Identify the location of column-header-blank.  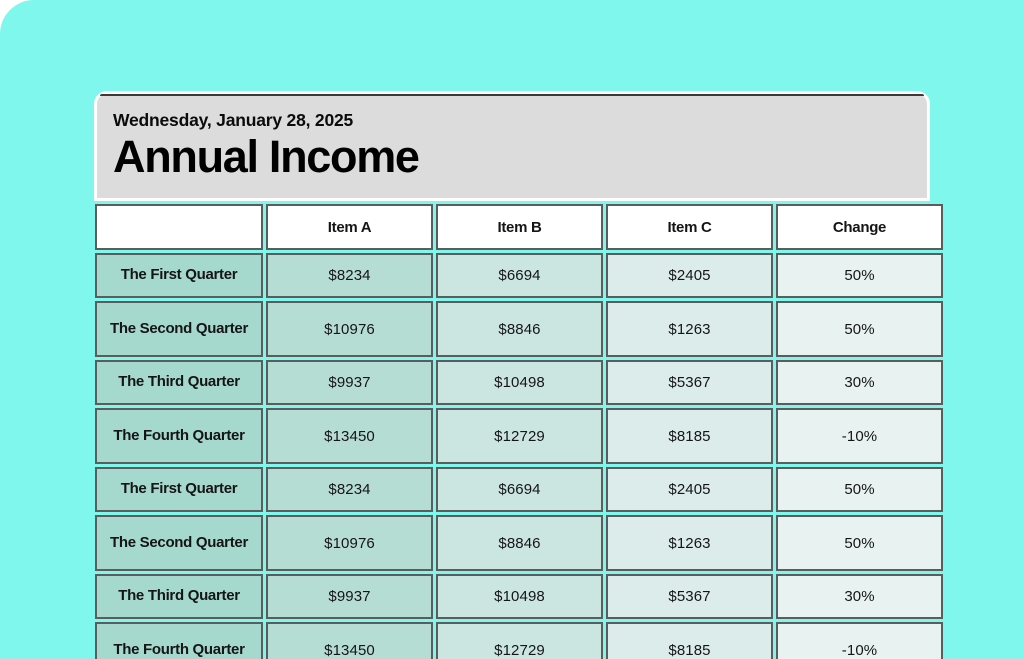
(179, 227).